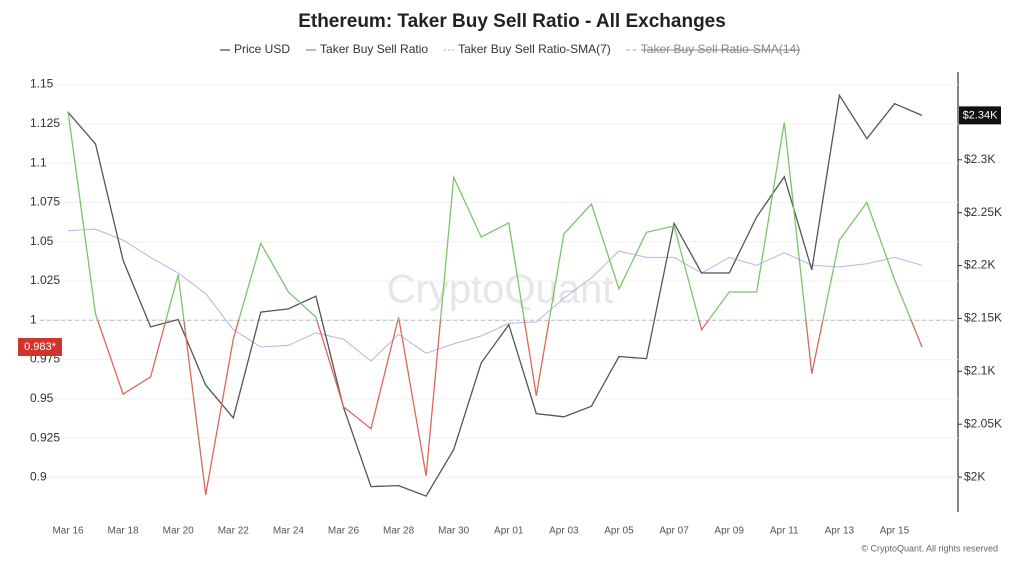  What do you see at coordinates (983, 212) in the screenshot?
I see `y2-tick-label: $2.25K` at bounding box center [983, 212].